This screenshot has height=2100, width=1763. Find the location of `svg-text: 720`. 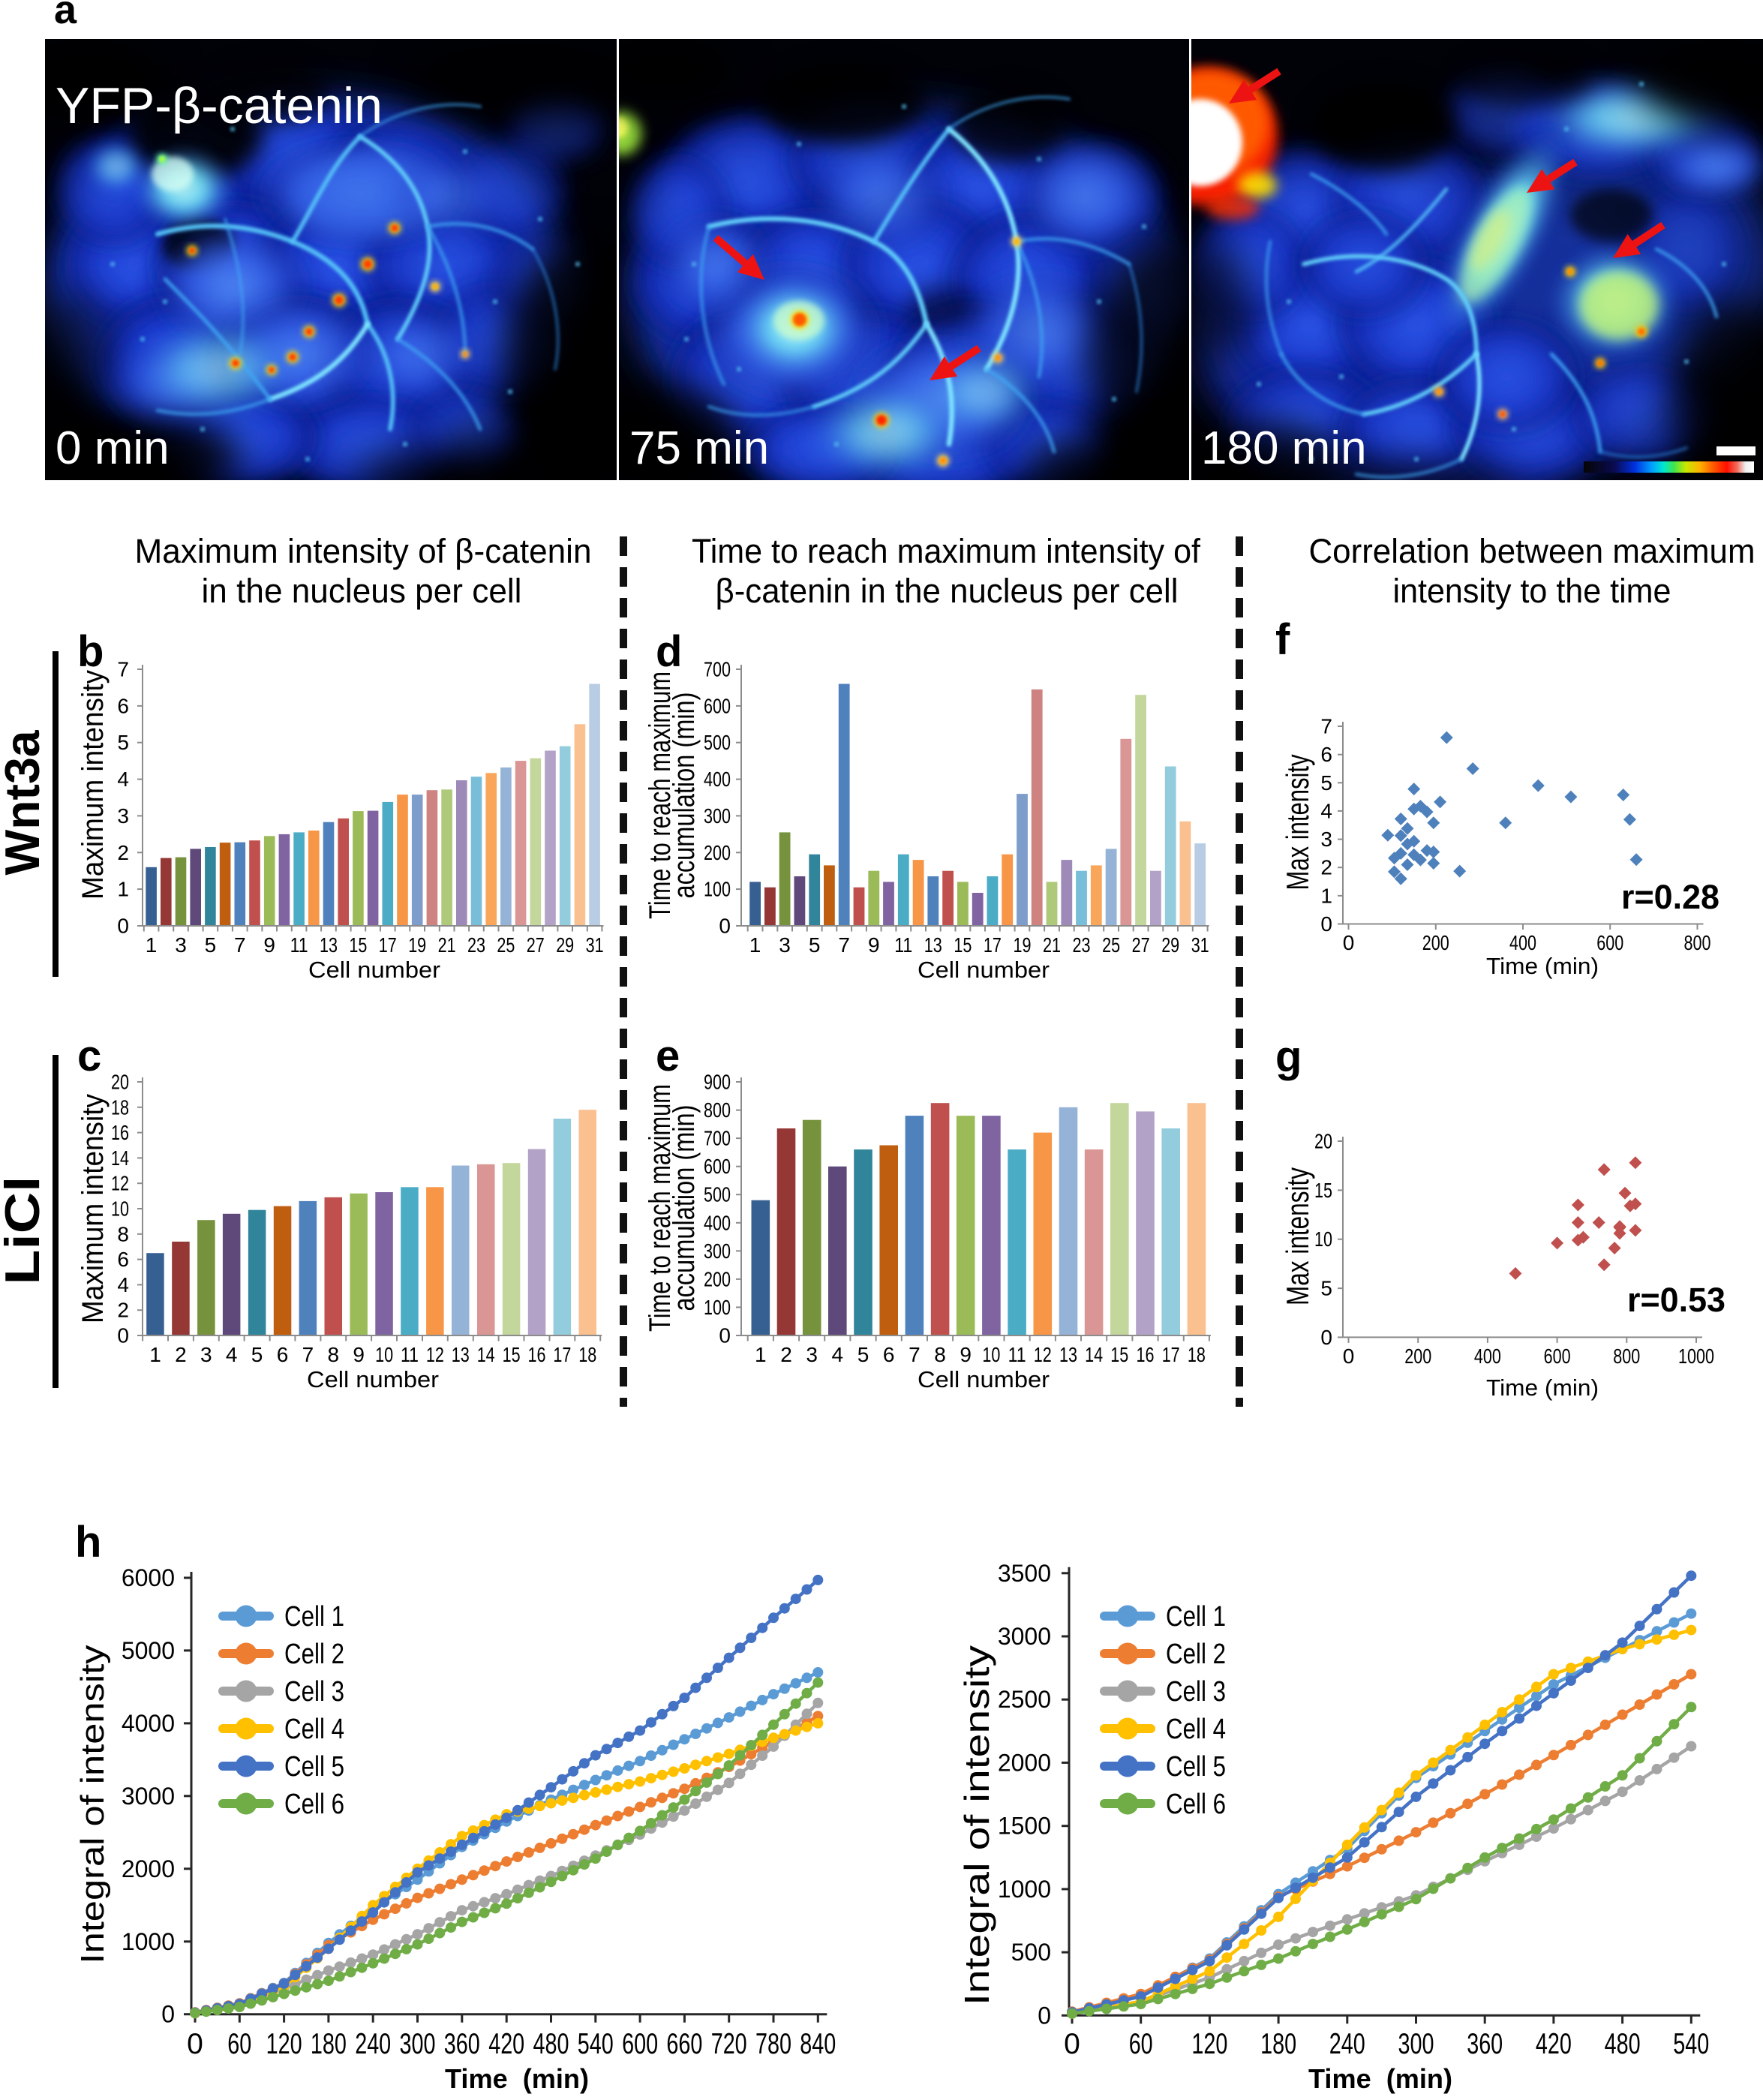

svg-text: 720 is located at coordinates (729, 2044).